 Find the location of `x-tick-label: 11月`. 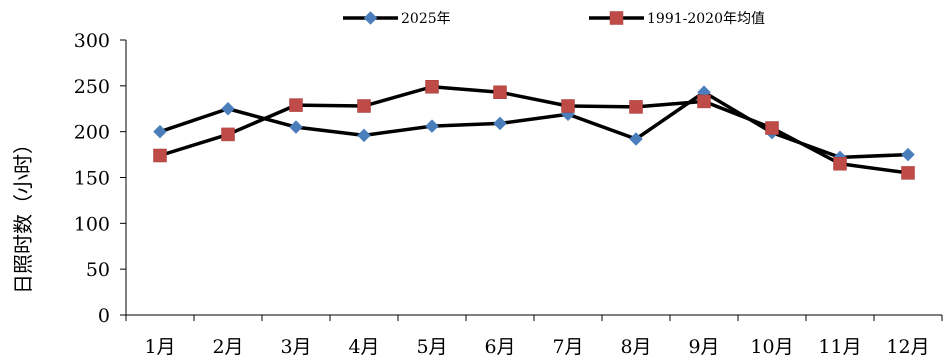

x-tick-label: 11月 is located at coordinates (839, 347).